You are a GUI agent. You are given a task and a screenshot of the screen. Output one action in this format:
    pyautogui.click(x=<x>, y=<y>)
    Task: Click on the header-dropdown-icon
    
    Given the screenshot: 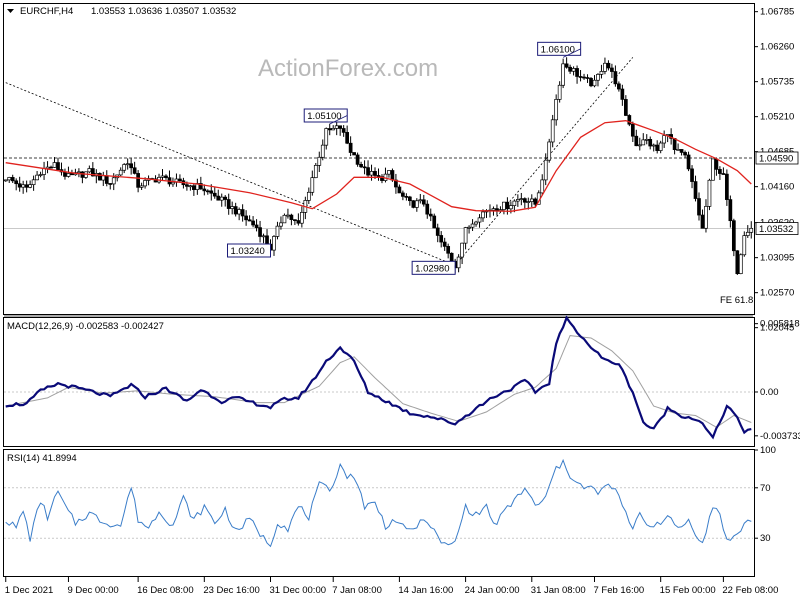 What is the action you would take?
    pyautogui.click(x=10, y=11)
    